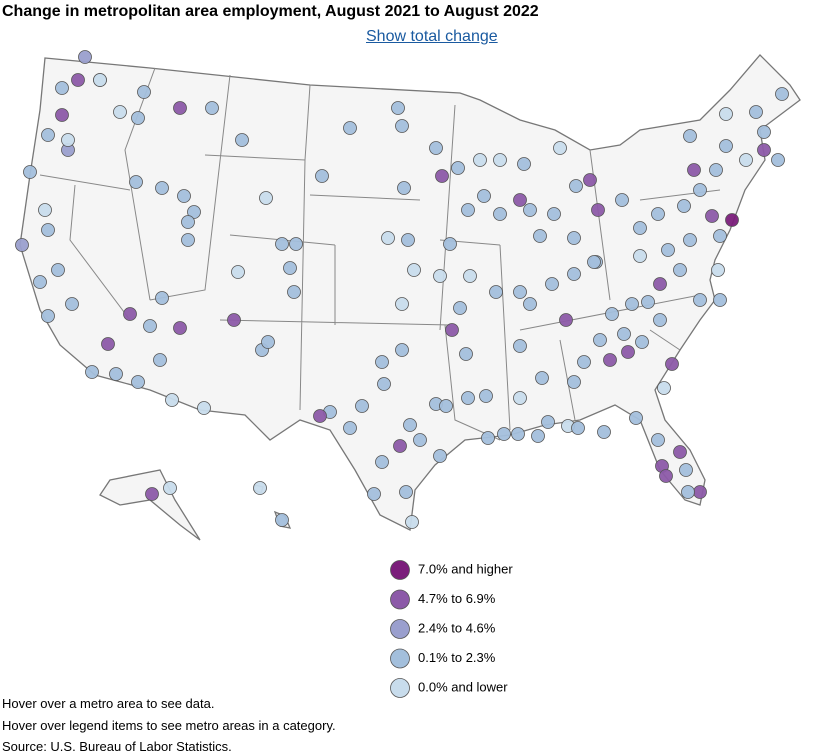  Describe the element at coordinates (465, 568) in the screenshot. I see `legend-label: 7.0% and higher` at that location.